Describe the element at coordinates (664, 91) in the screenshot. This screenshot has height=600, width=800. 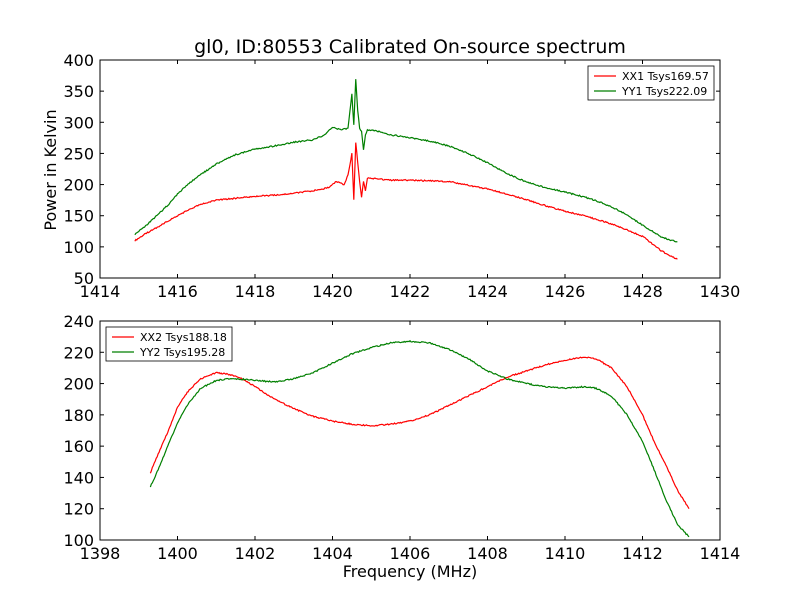
I see `legend-label: YY1 Tsys222.09` at that location.